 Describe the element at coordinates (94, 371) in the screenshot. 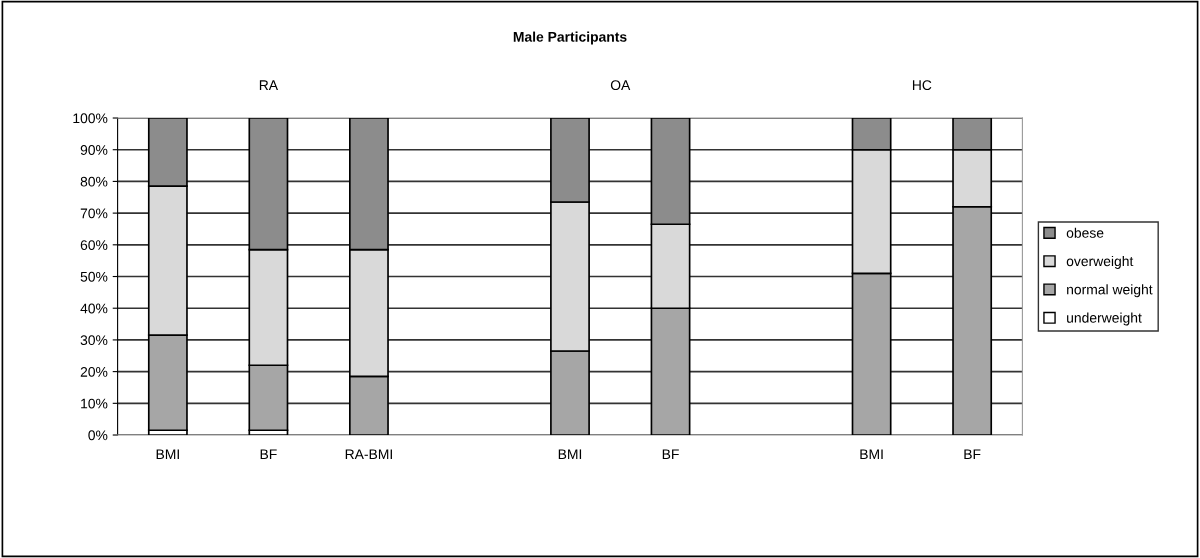

I see `y-tick-label: 20%` at that location.